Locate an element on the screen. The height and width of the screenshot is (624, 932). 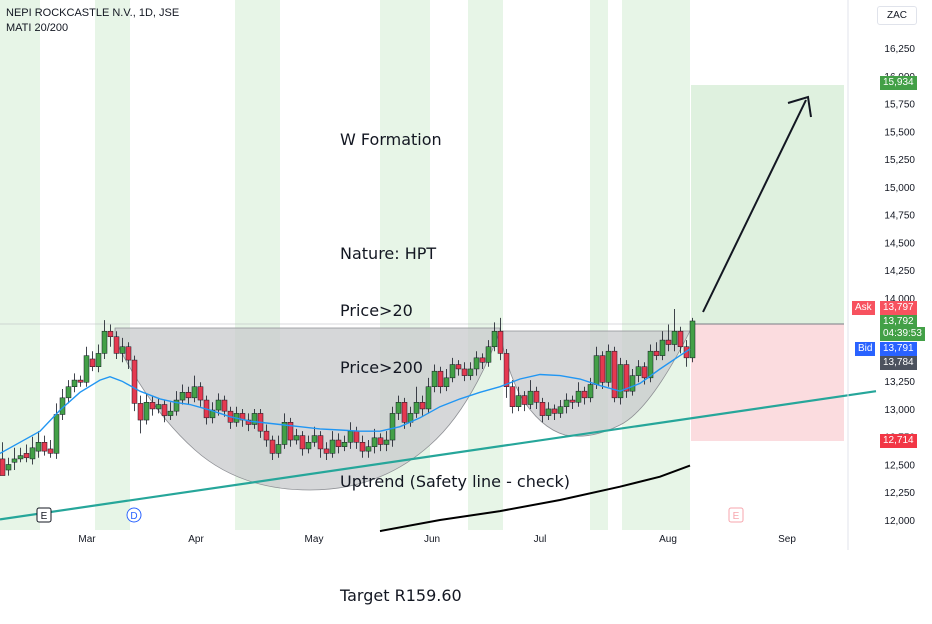
x-tick-label: Apr is located at coordinates (196, 539).